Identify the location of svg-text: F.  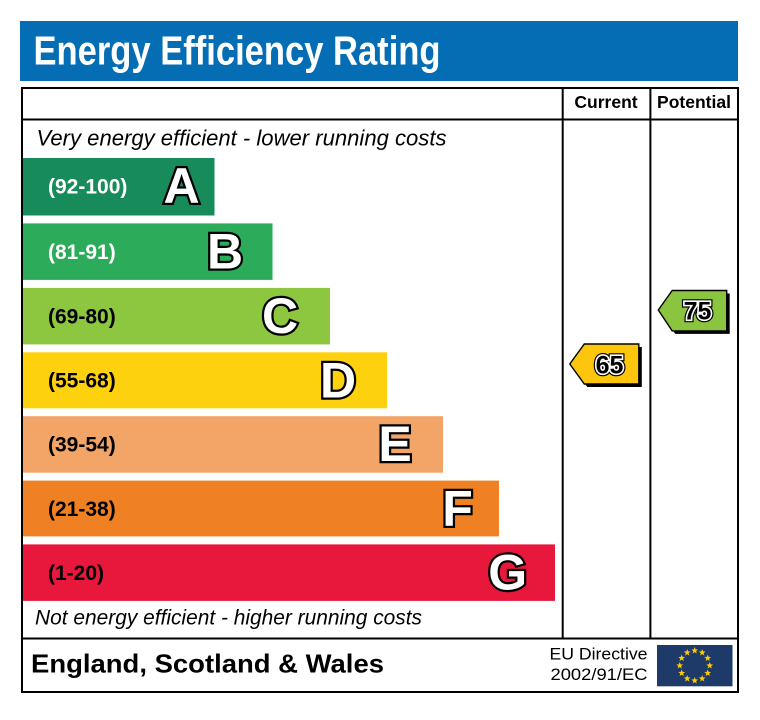
(457, 509).